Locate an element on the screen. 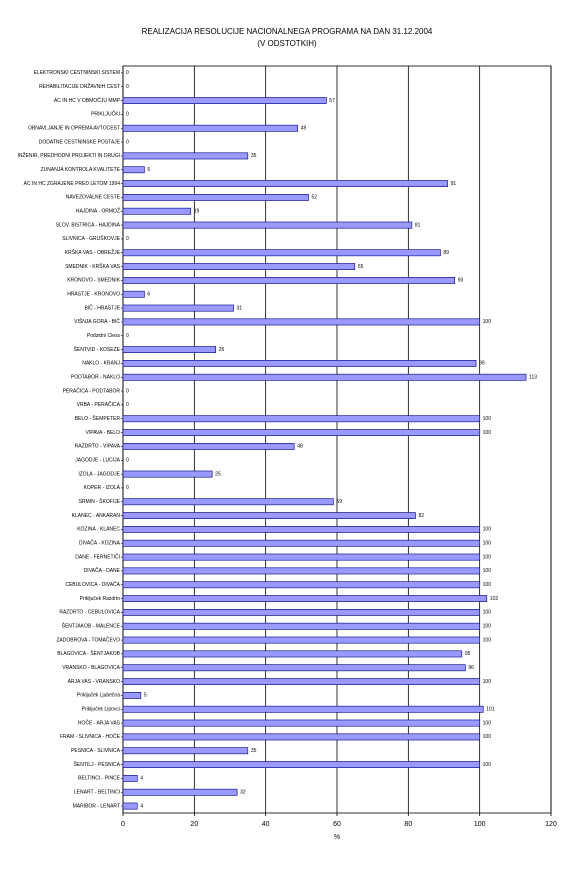  value-label: 99 is located at coordinates (482, 364).